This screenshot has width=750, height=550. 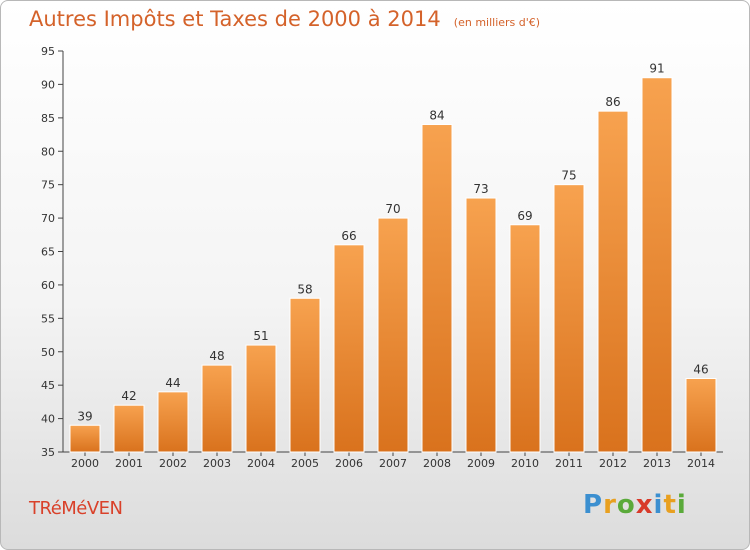 I want to click on data-label-2013: 91, so click(x=656, y=69).